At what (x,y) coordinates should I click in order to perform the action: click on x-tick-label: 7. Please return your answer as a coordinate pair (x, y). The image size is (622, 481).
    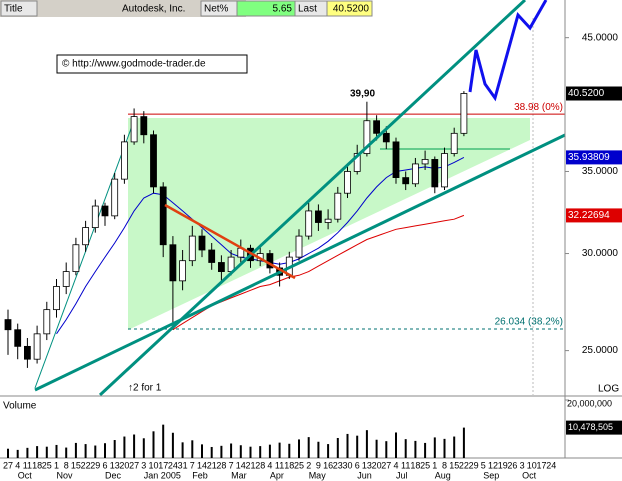
    Looking at the image, I should click on (192, 465).